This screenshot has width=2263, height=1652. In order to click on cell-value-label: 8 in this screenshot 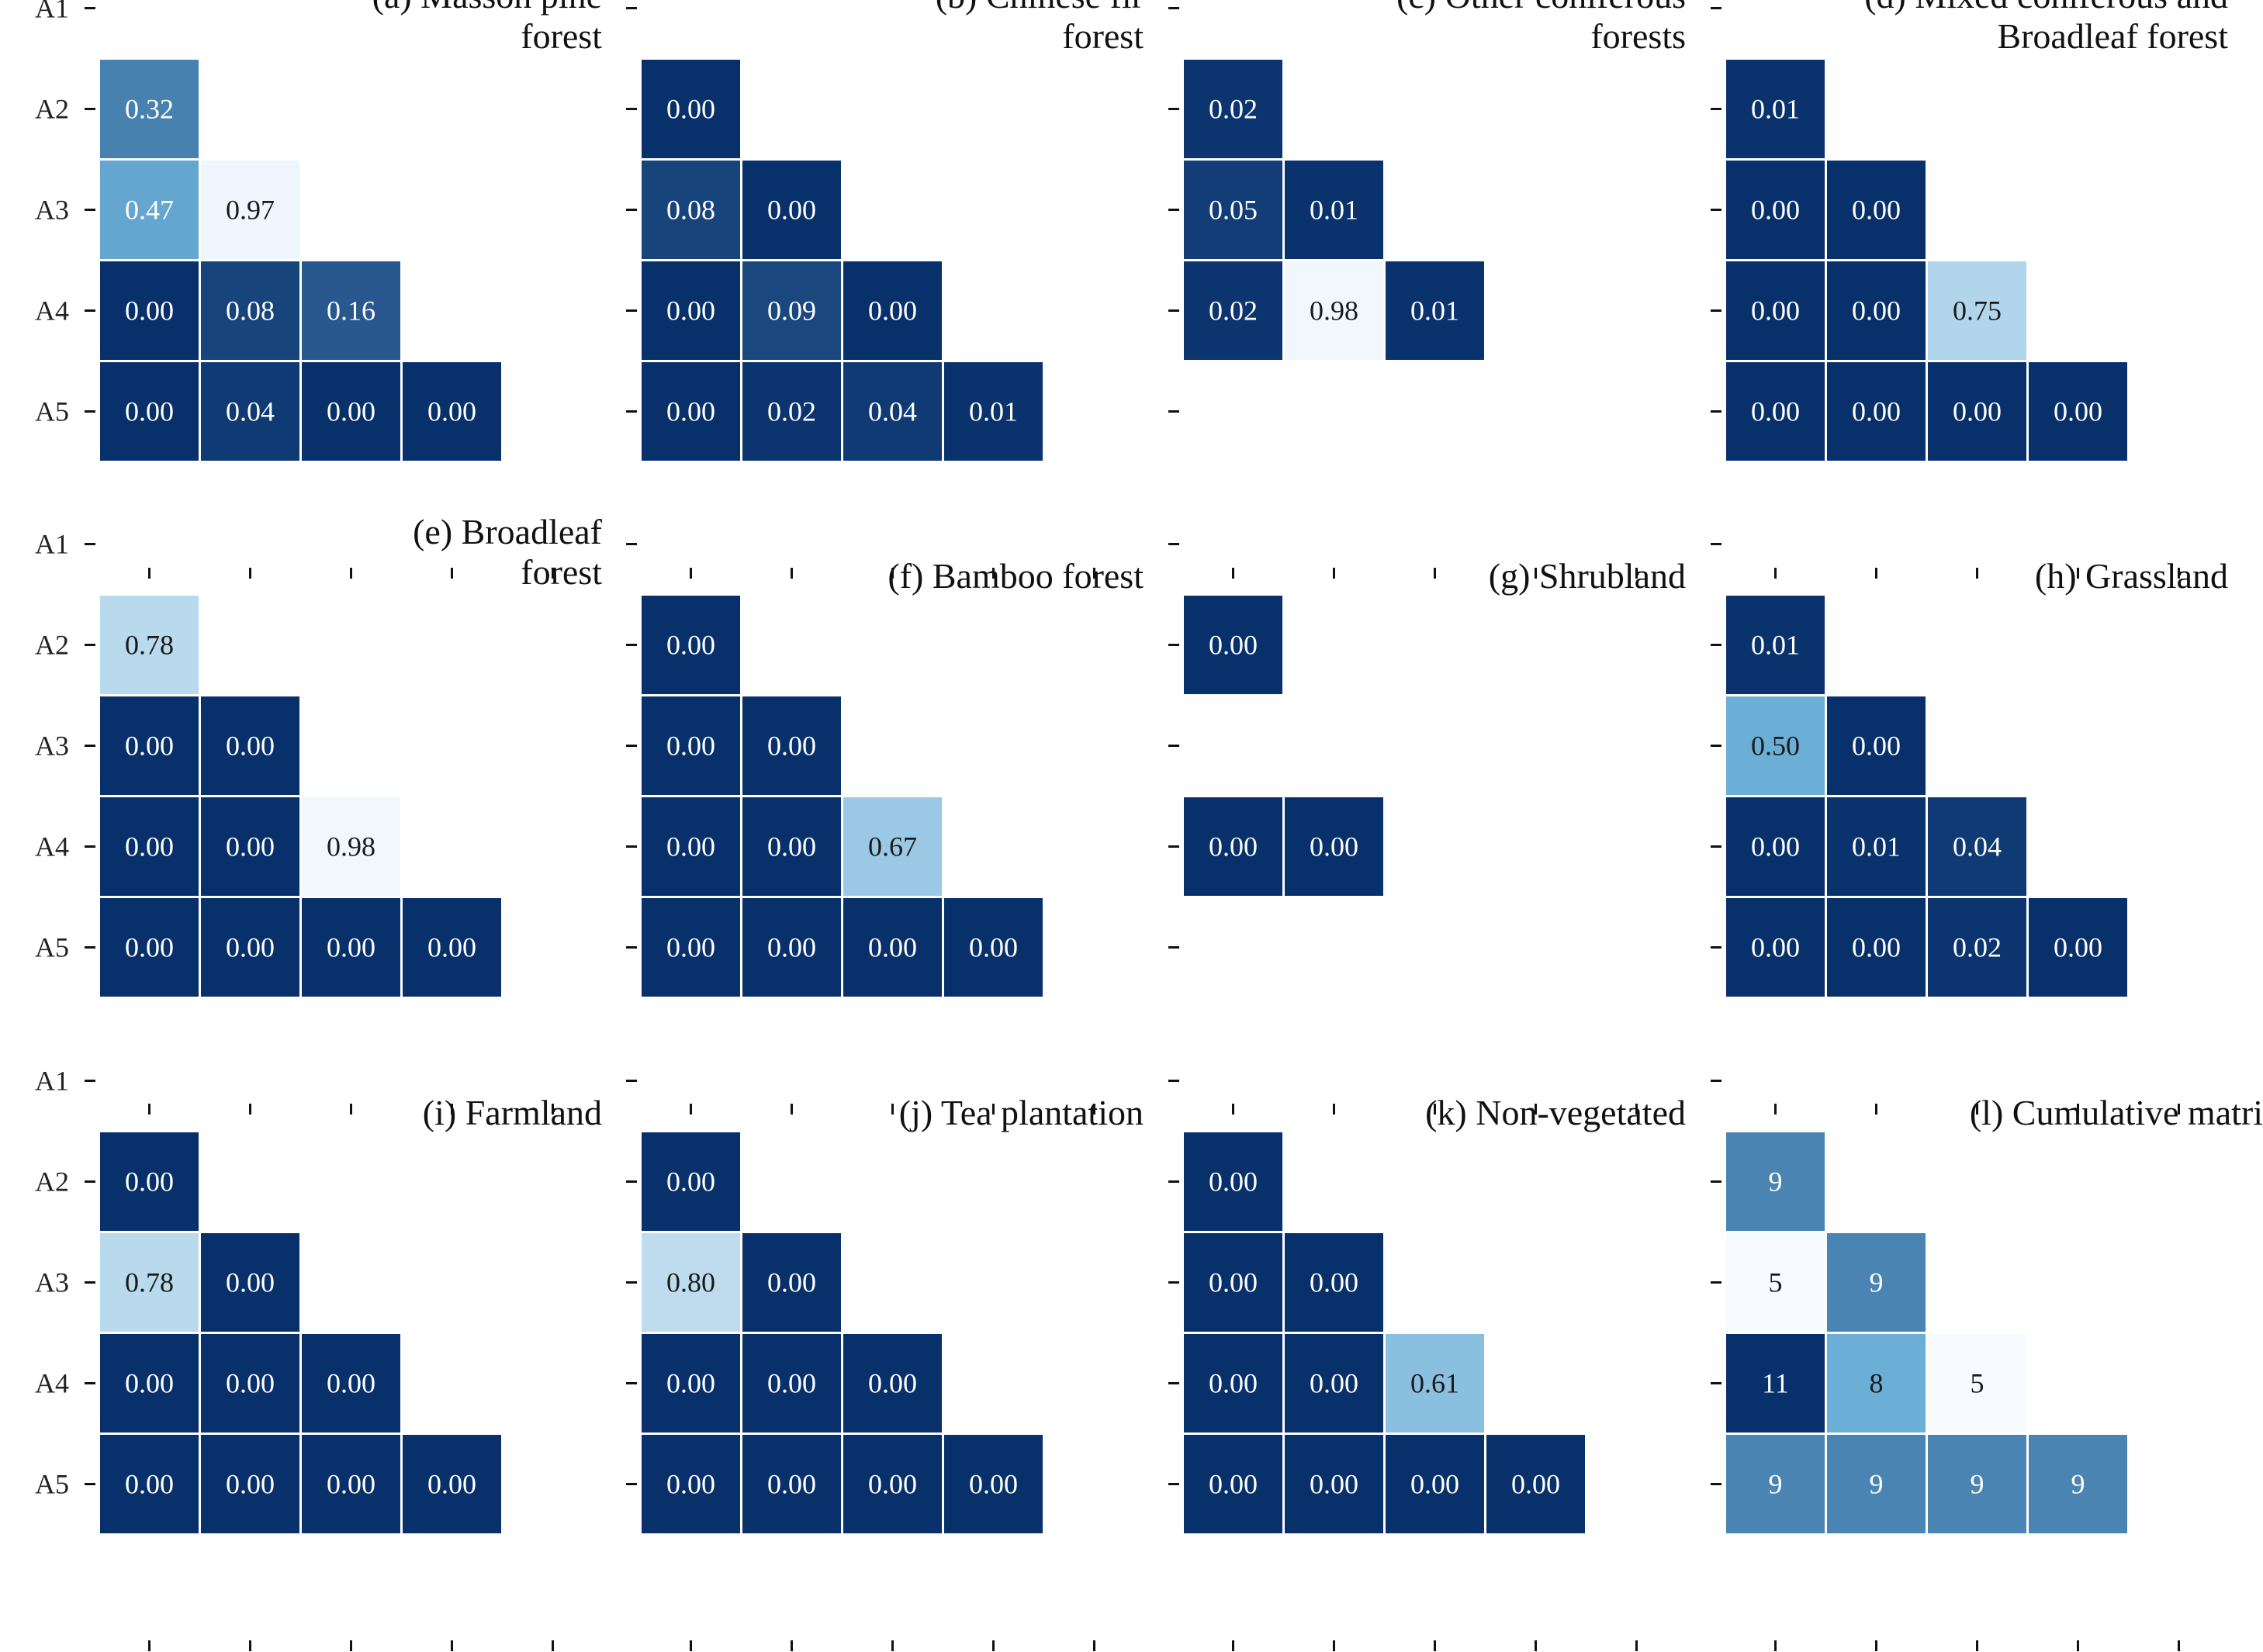, I will do `click(1877, 1383)`.